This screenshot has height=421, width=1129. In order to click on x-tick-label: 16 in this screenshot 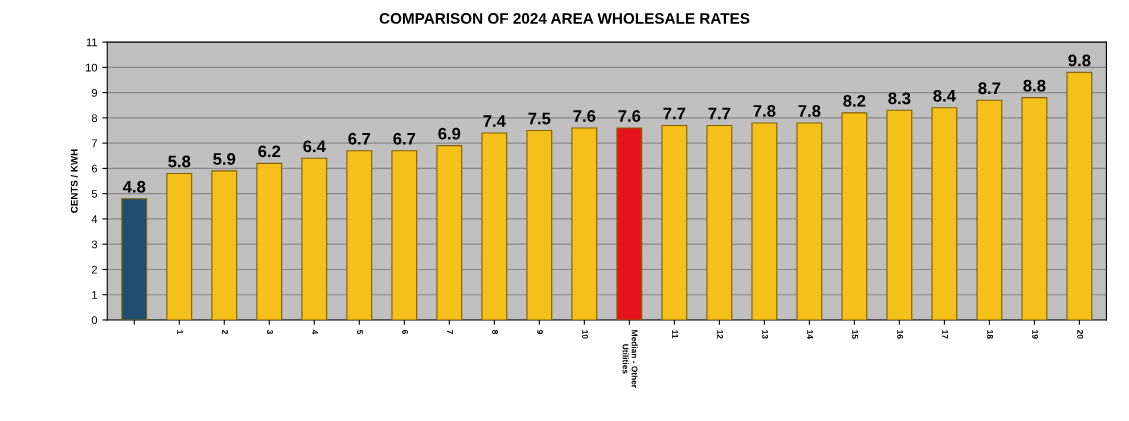, I will do `click(900, 334)`.